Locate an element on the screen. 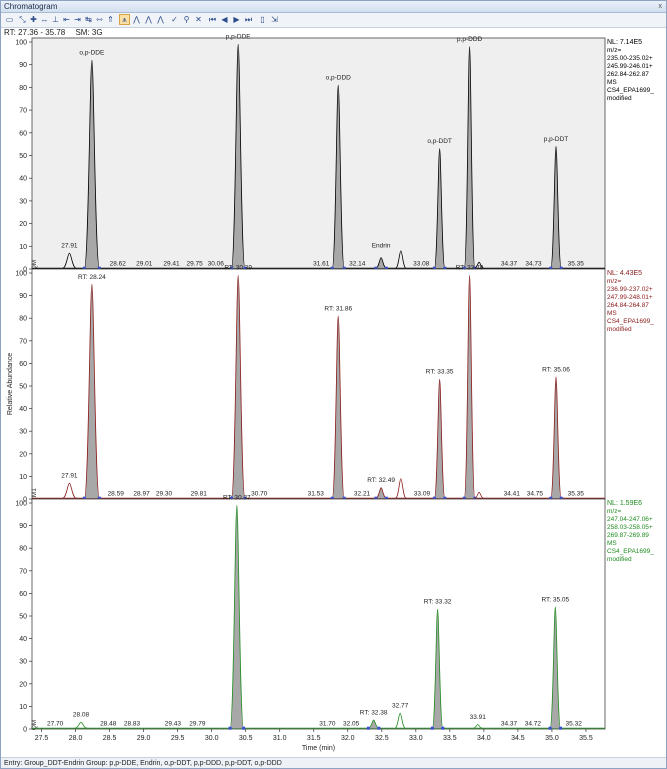 Image resolution: width=667 pixels, height=769 pixels. zoom-xy-icon-glyph: ⤡ is located at coordinates (22, 19).